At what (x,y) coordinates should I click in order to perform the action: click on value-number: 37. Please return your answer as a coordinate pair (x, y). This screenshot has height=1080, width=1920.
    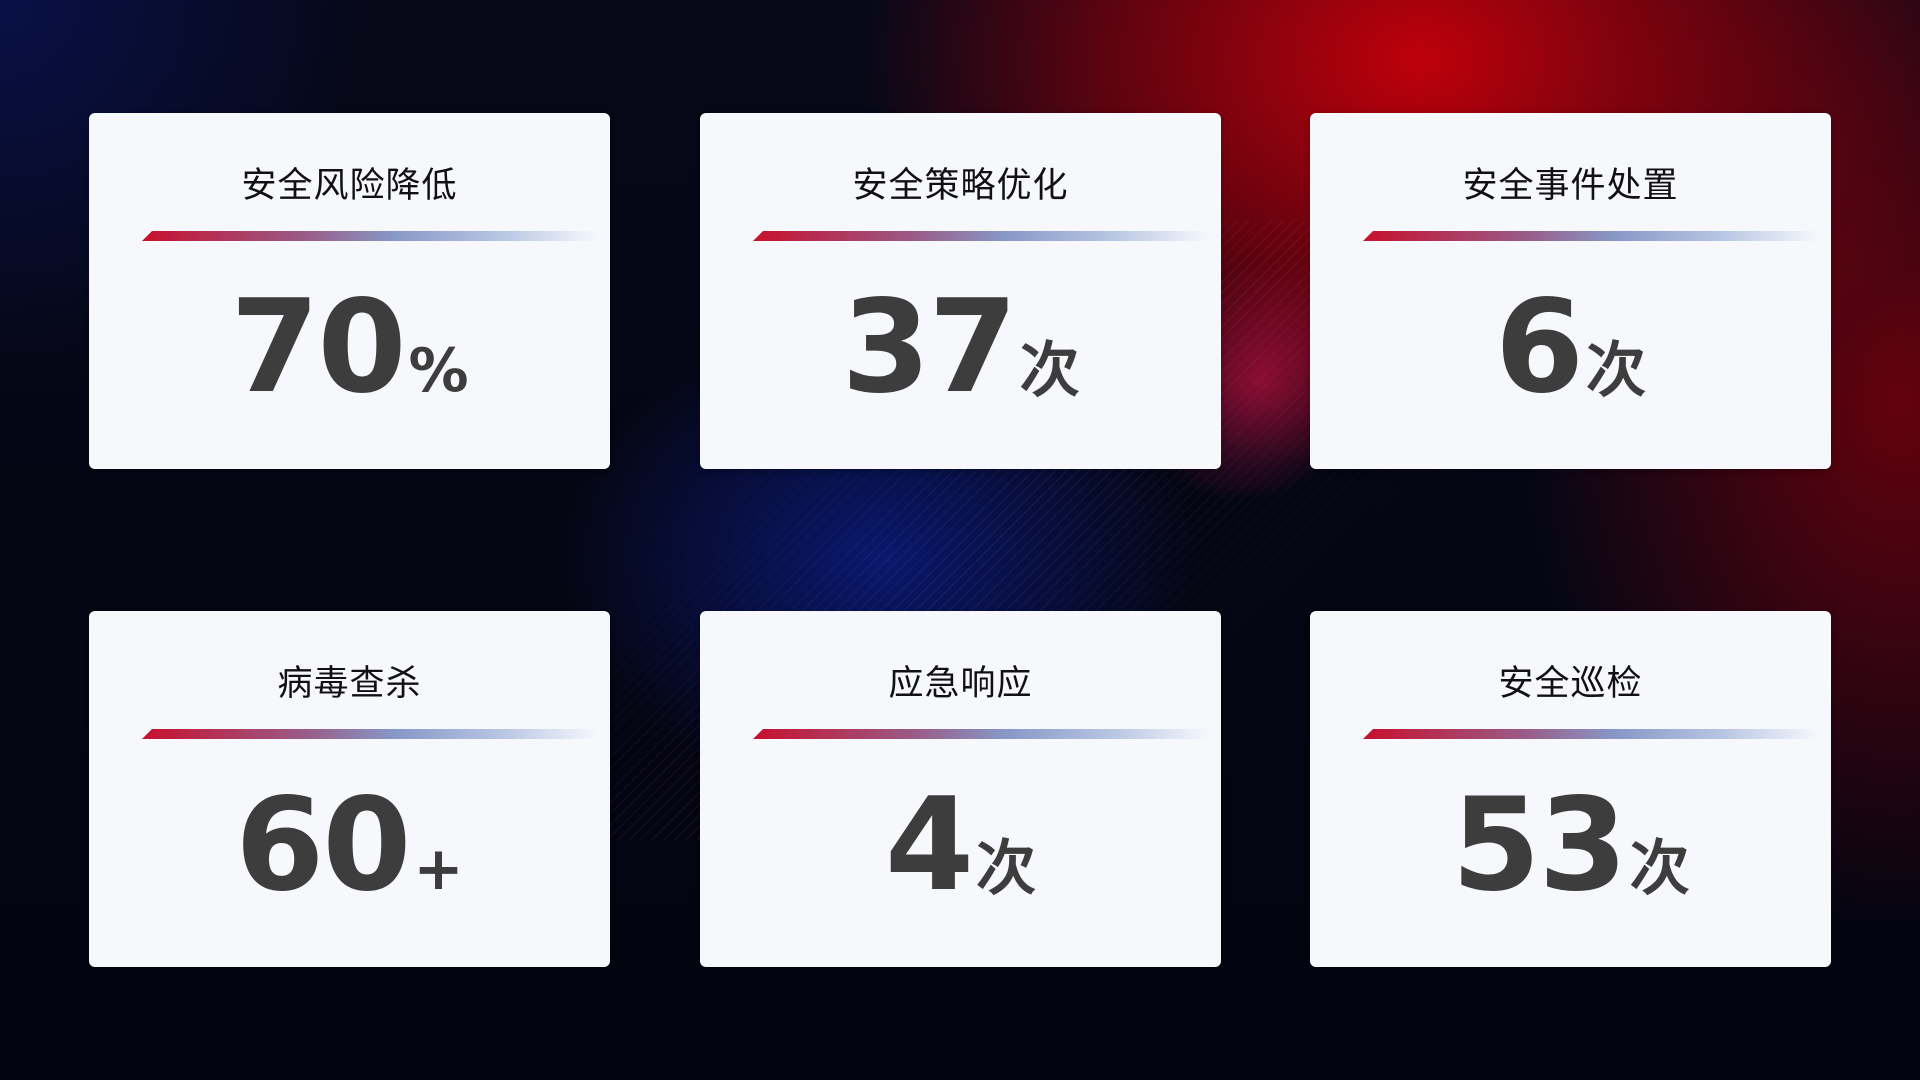
    Looking at the image, I should click on (929, 347).